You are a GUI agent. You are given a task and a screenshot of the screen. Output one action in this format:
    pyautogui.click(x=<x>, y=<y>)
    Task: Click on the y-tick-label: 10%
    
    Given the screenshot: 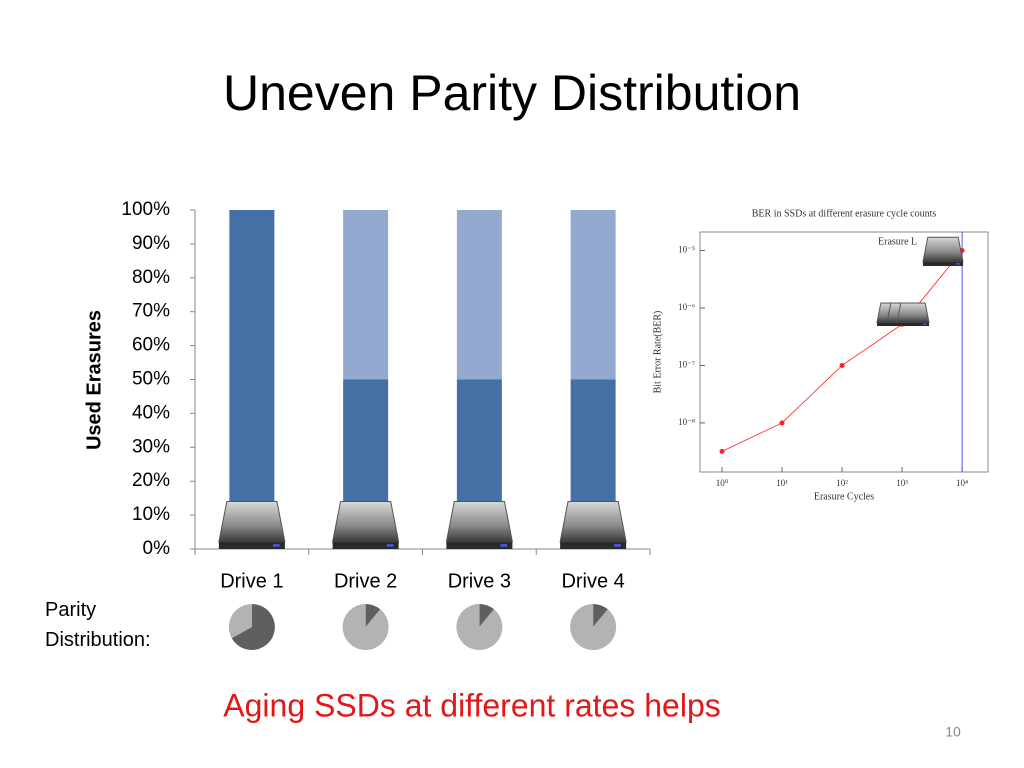 What is the action you would take?
    pyautogui.click(x=151, y=514)
    